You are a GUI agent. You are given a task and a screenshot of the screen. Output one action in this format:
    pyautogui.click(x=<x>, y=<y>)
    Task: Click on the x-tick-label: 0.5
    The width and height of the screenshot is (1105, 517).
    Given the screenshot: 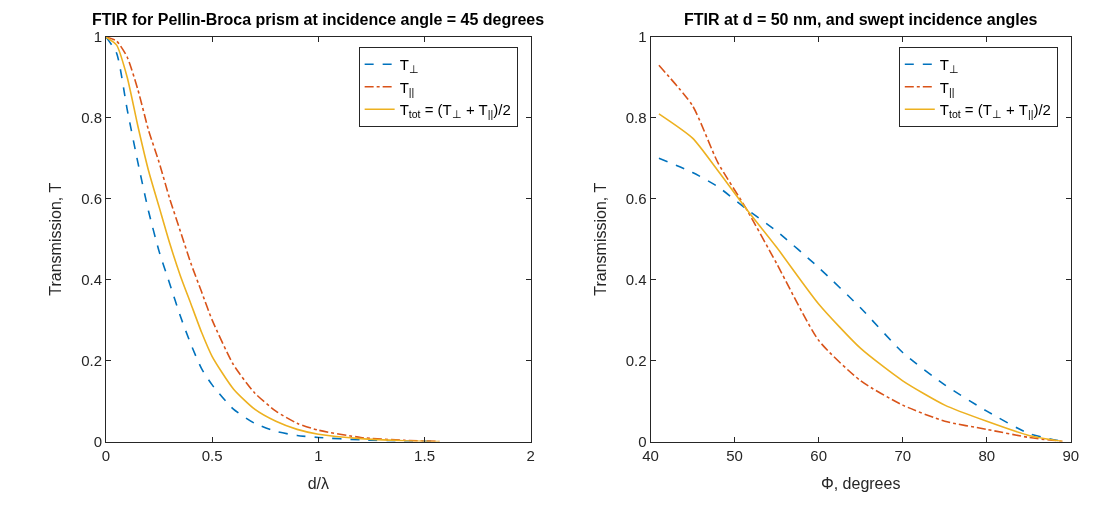 What is the action you would take?
    pyautogui.click(x=212, y=455)
    